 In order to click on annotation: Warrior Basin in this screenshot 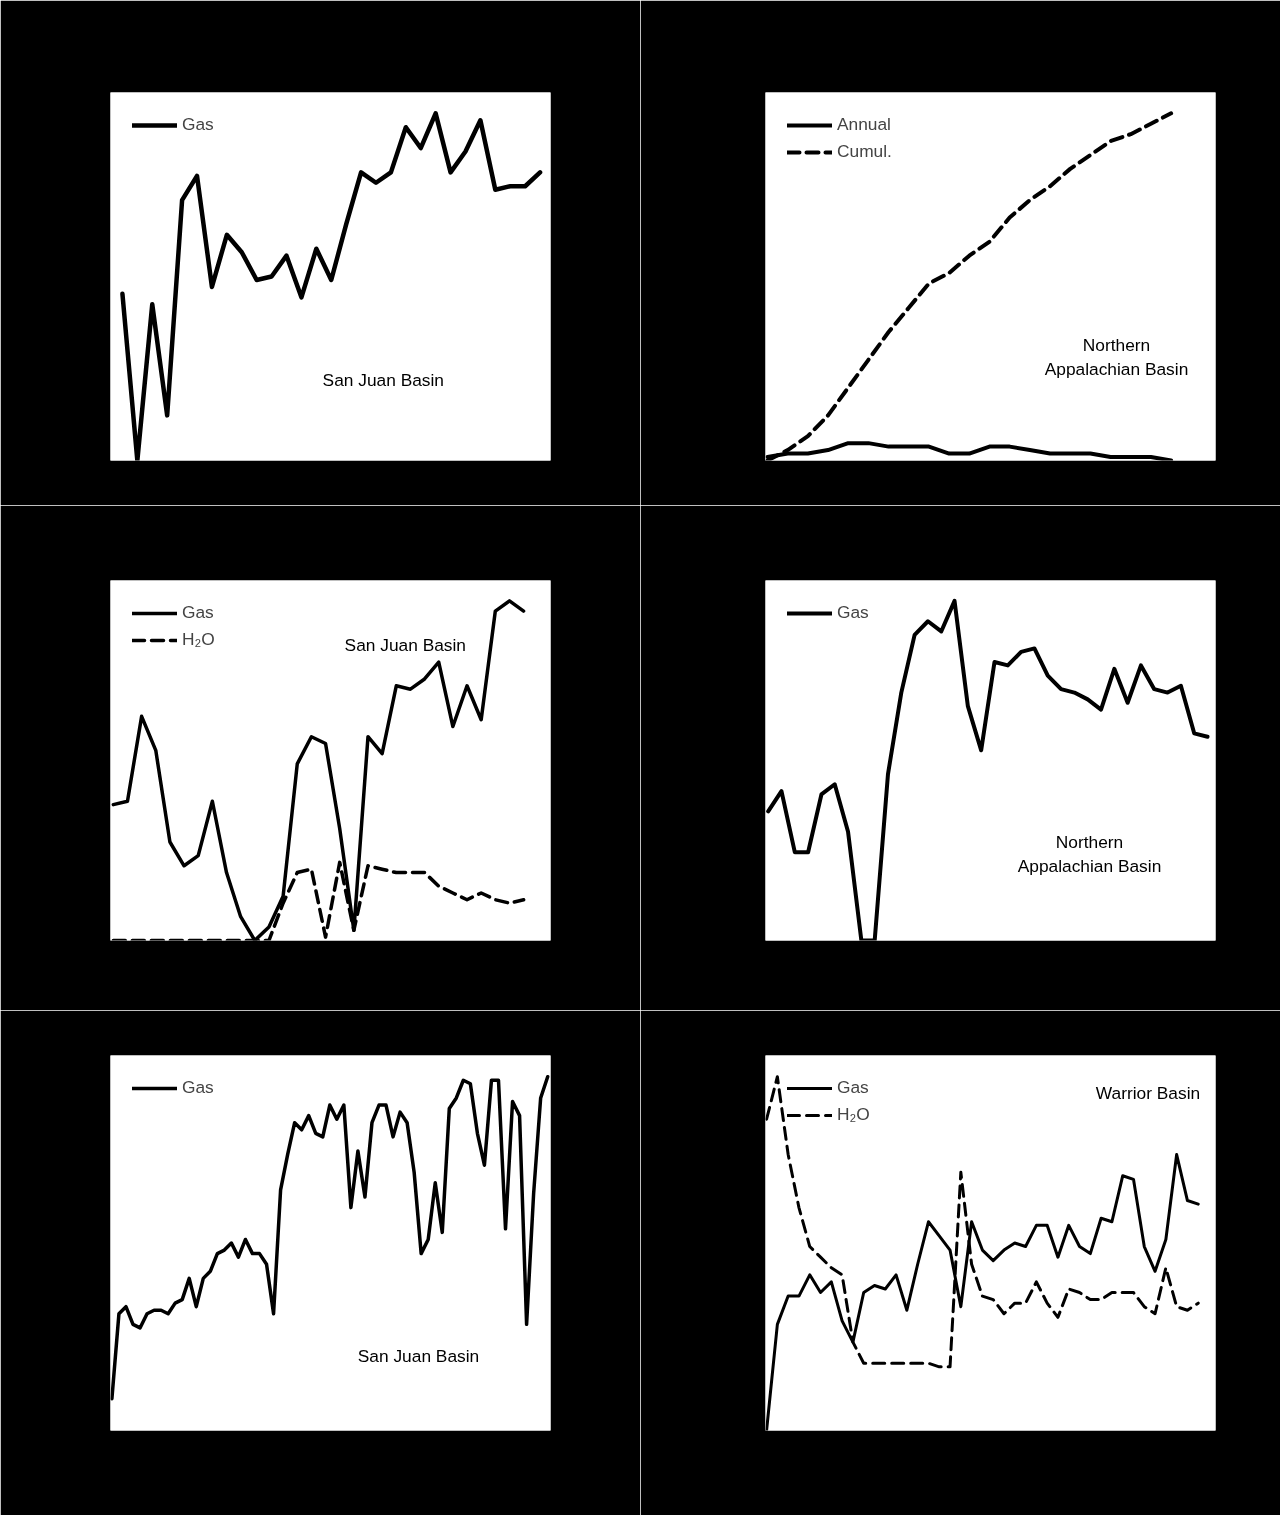, I will do `click(1148, 1093)`.